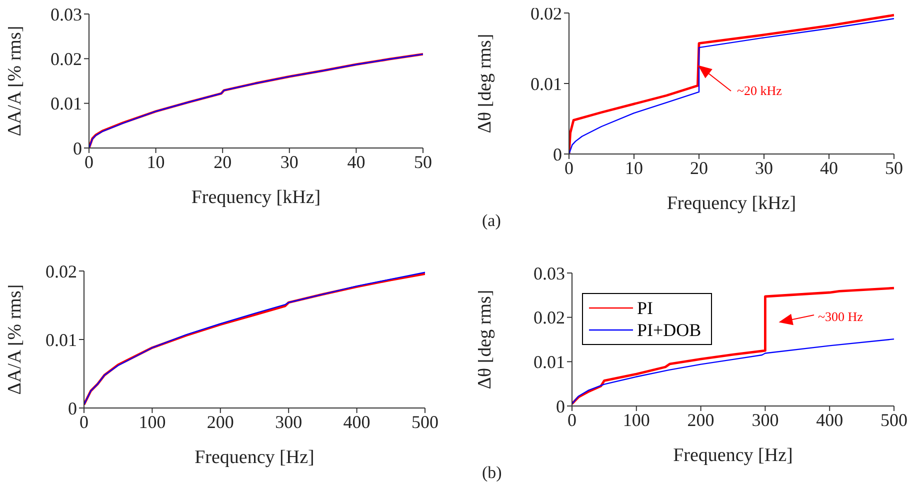 This screenshot has width=922, height=494. Describe the element at coordinates (492, 472) in the screenshot. I see `text: (b)` at that location.